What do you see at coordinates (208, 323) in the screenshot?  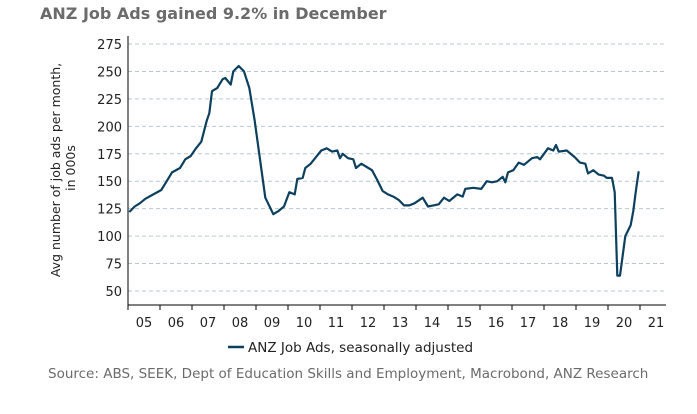 I see `x-tick-label: 07` at bounding box center [208, 323].